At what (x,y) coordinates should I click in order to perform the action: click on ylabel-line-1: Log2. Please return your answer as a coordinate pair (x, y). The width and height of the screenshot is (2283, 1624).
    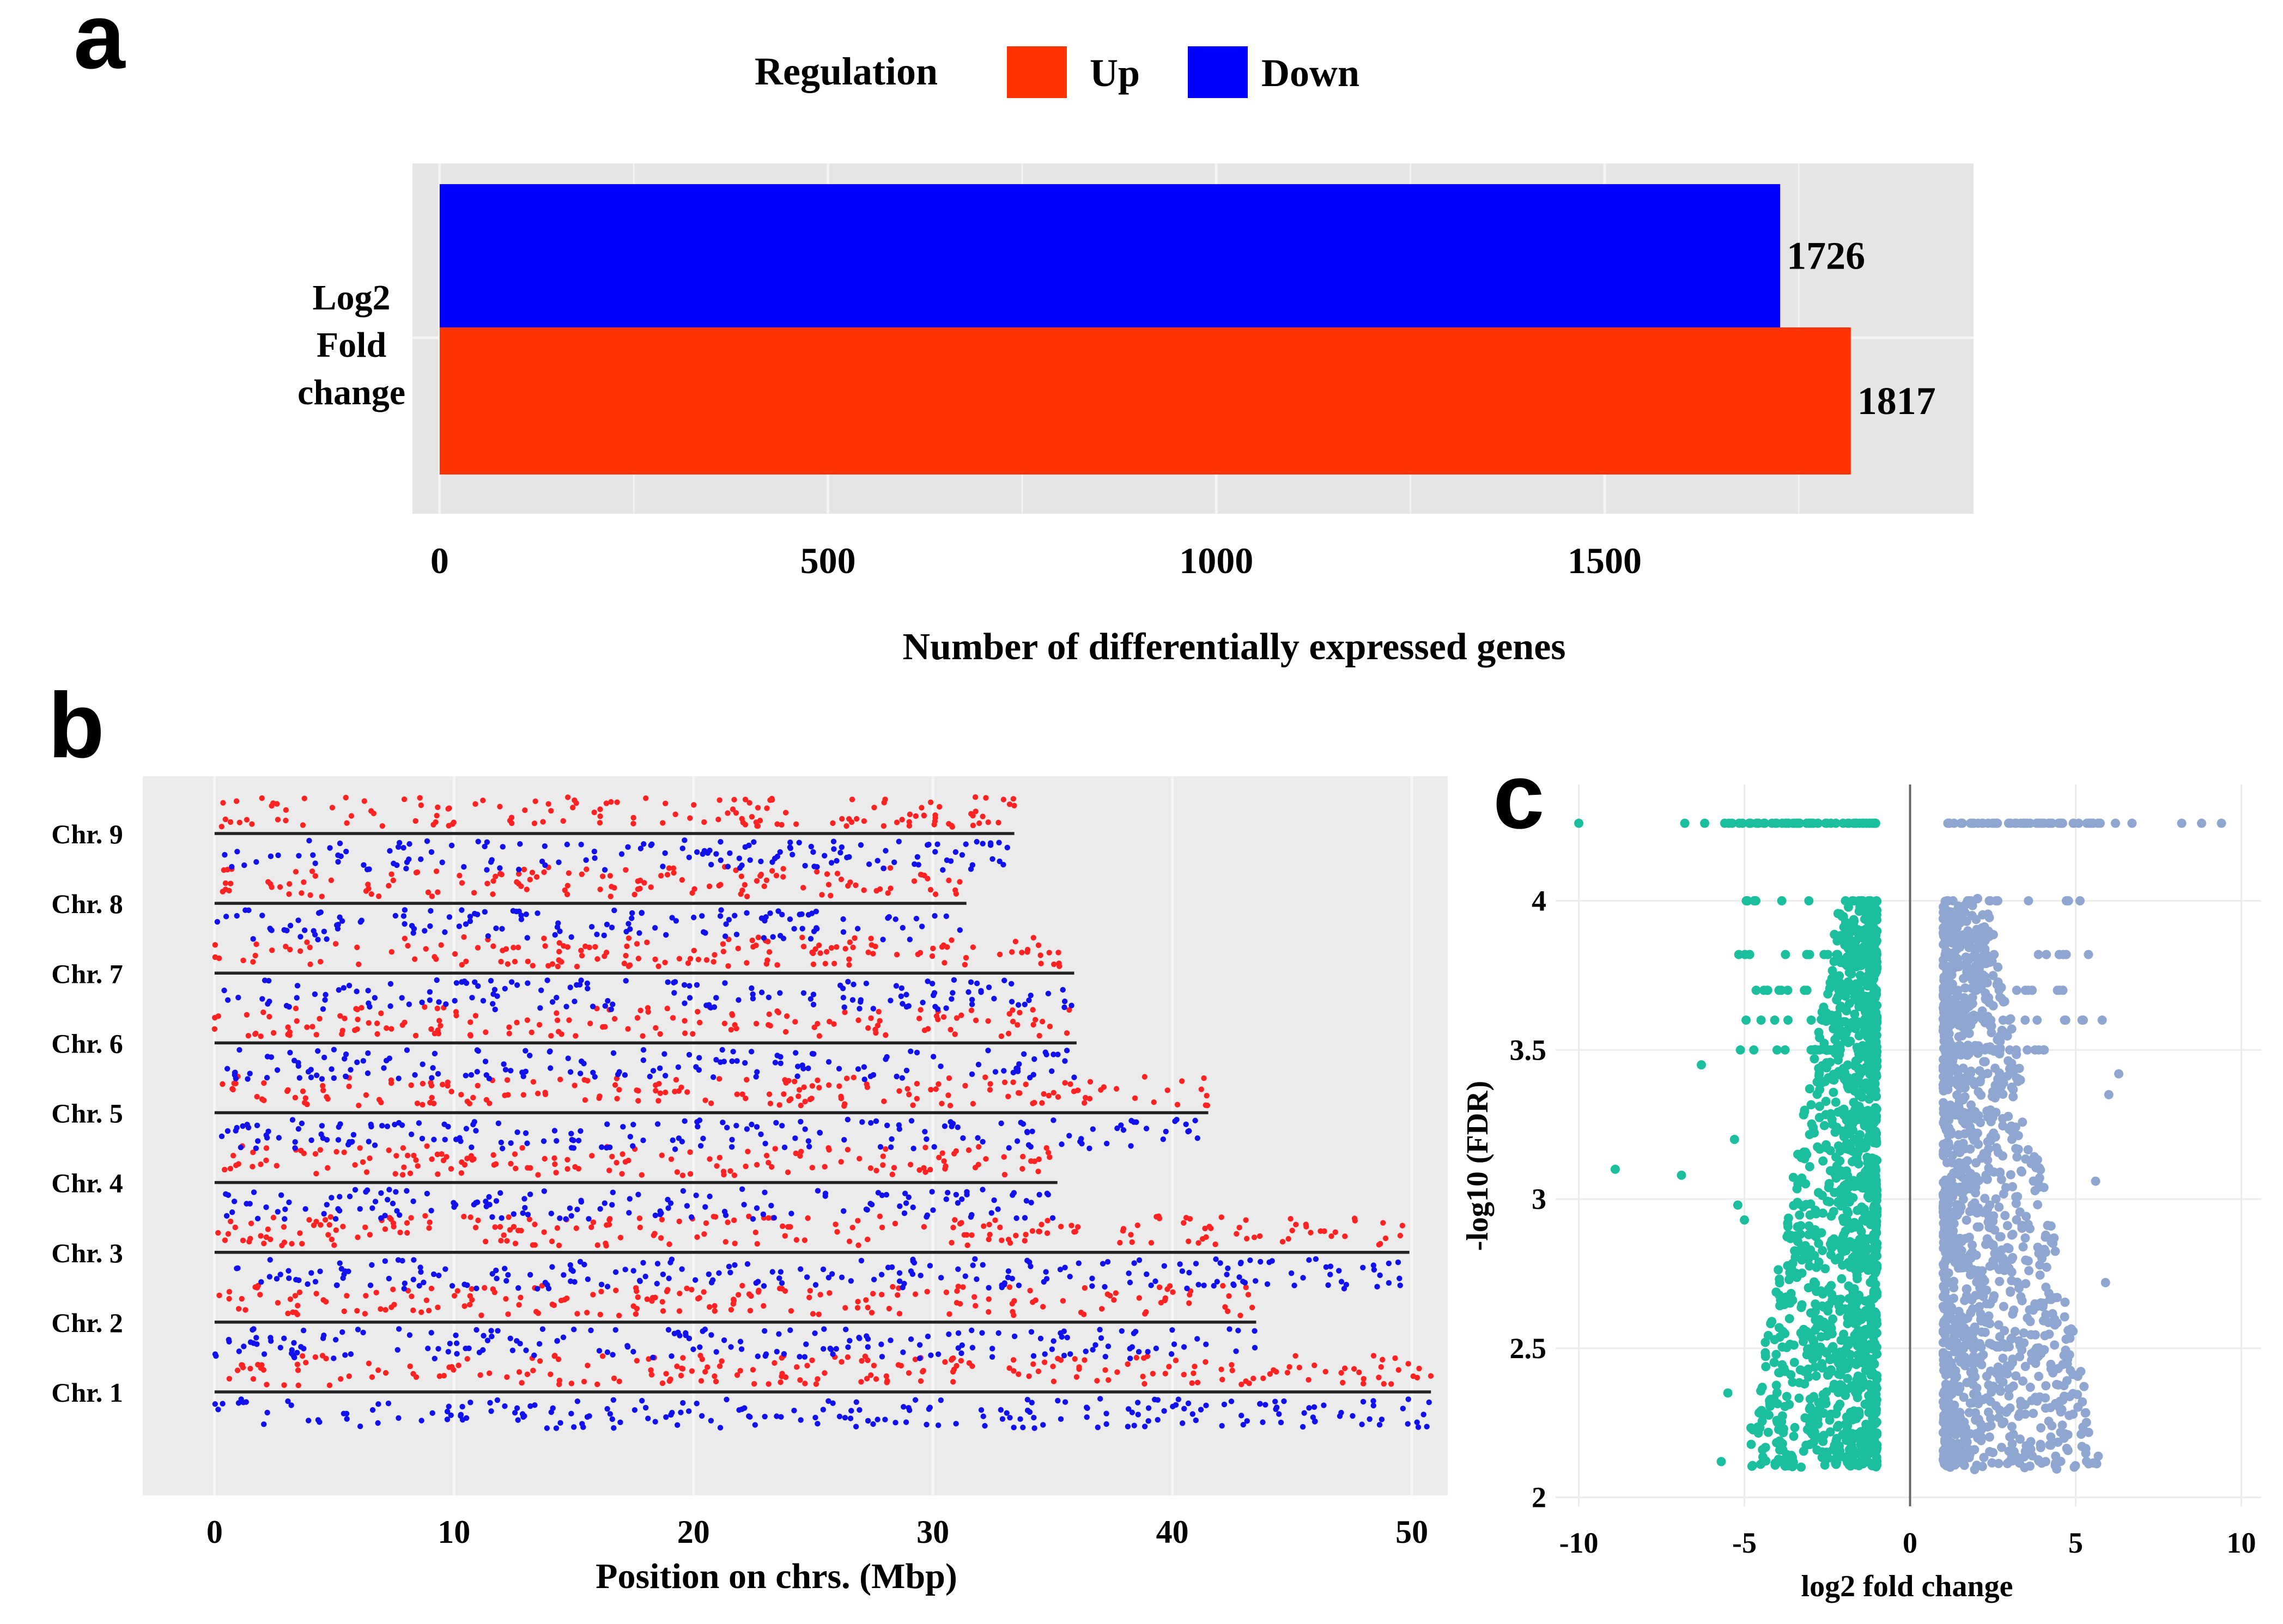
    Looking at the image, I should click on (351, 298).